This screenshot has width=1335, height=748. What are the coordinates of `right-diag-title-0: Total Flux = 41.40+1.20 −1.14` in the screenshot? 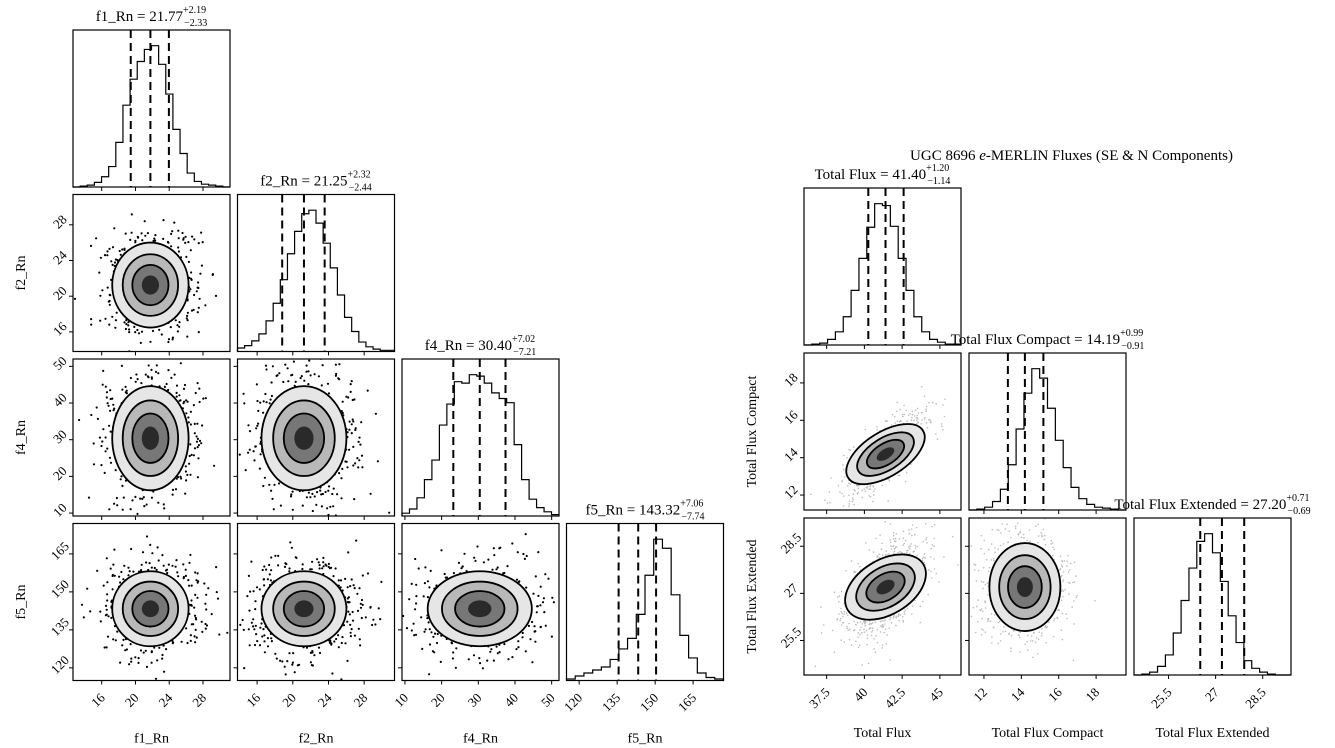 It's located at (883, 175).